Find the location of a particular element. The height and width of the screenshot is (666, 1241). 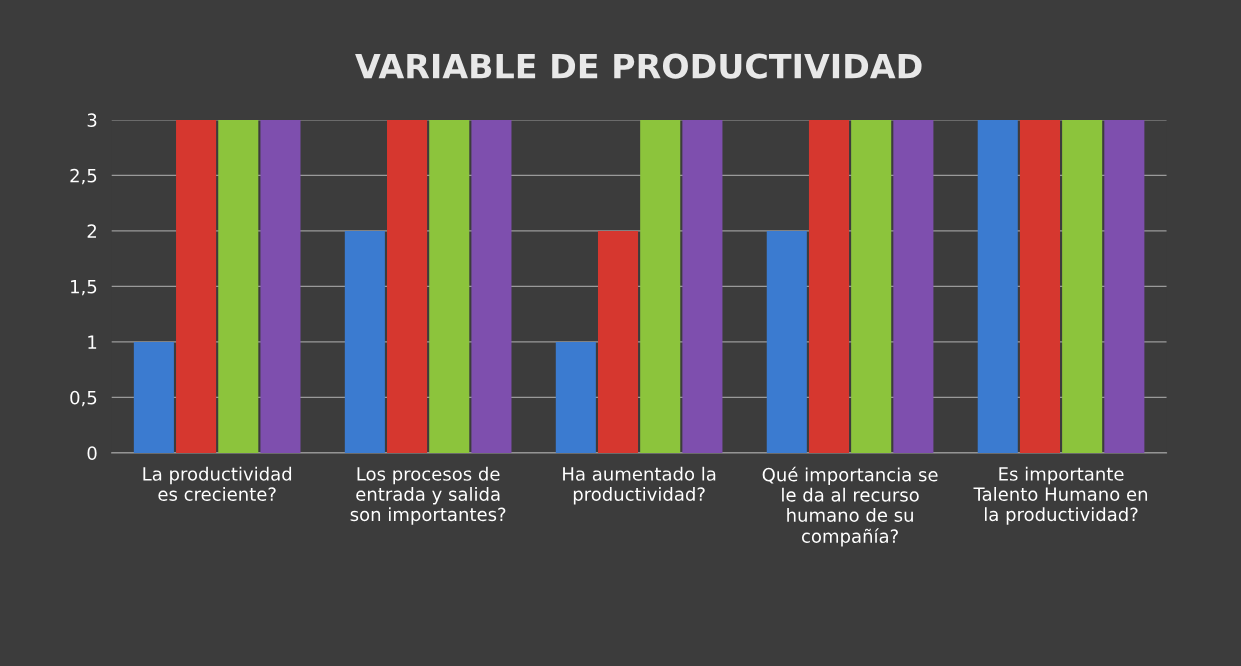

y-tick-label: 3 is located at coordinates (92, 120).